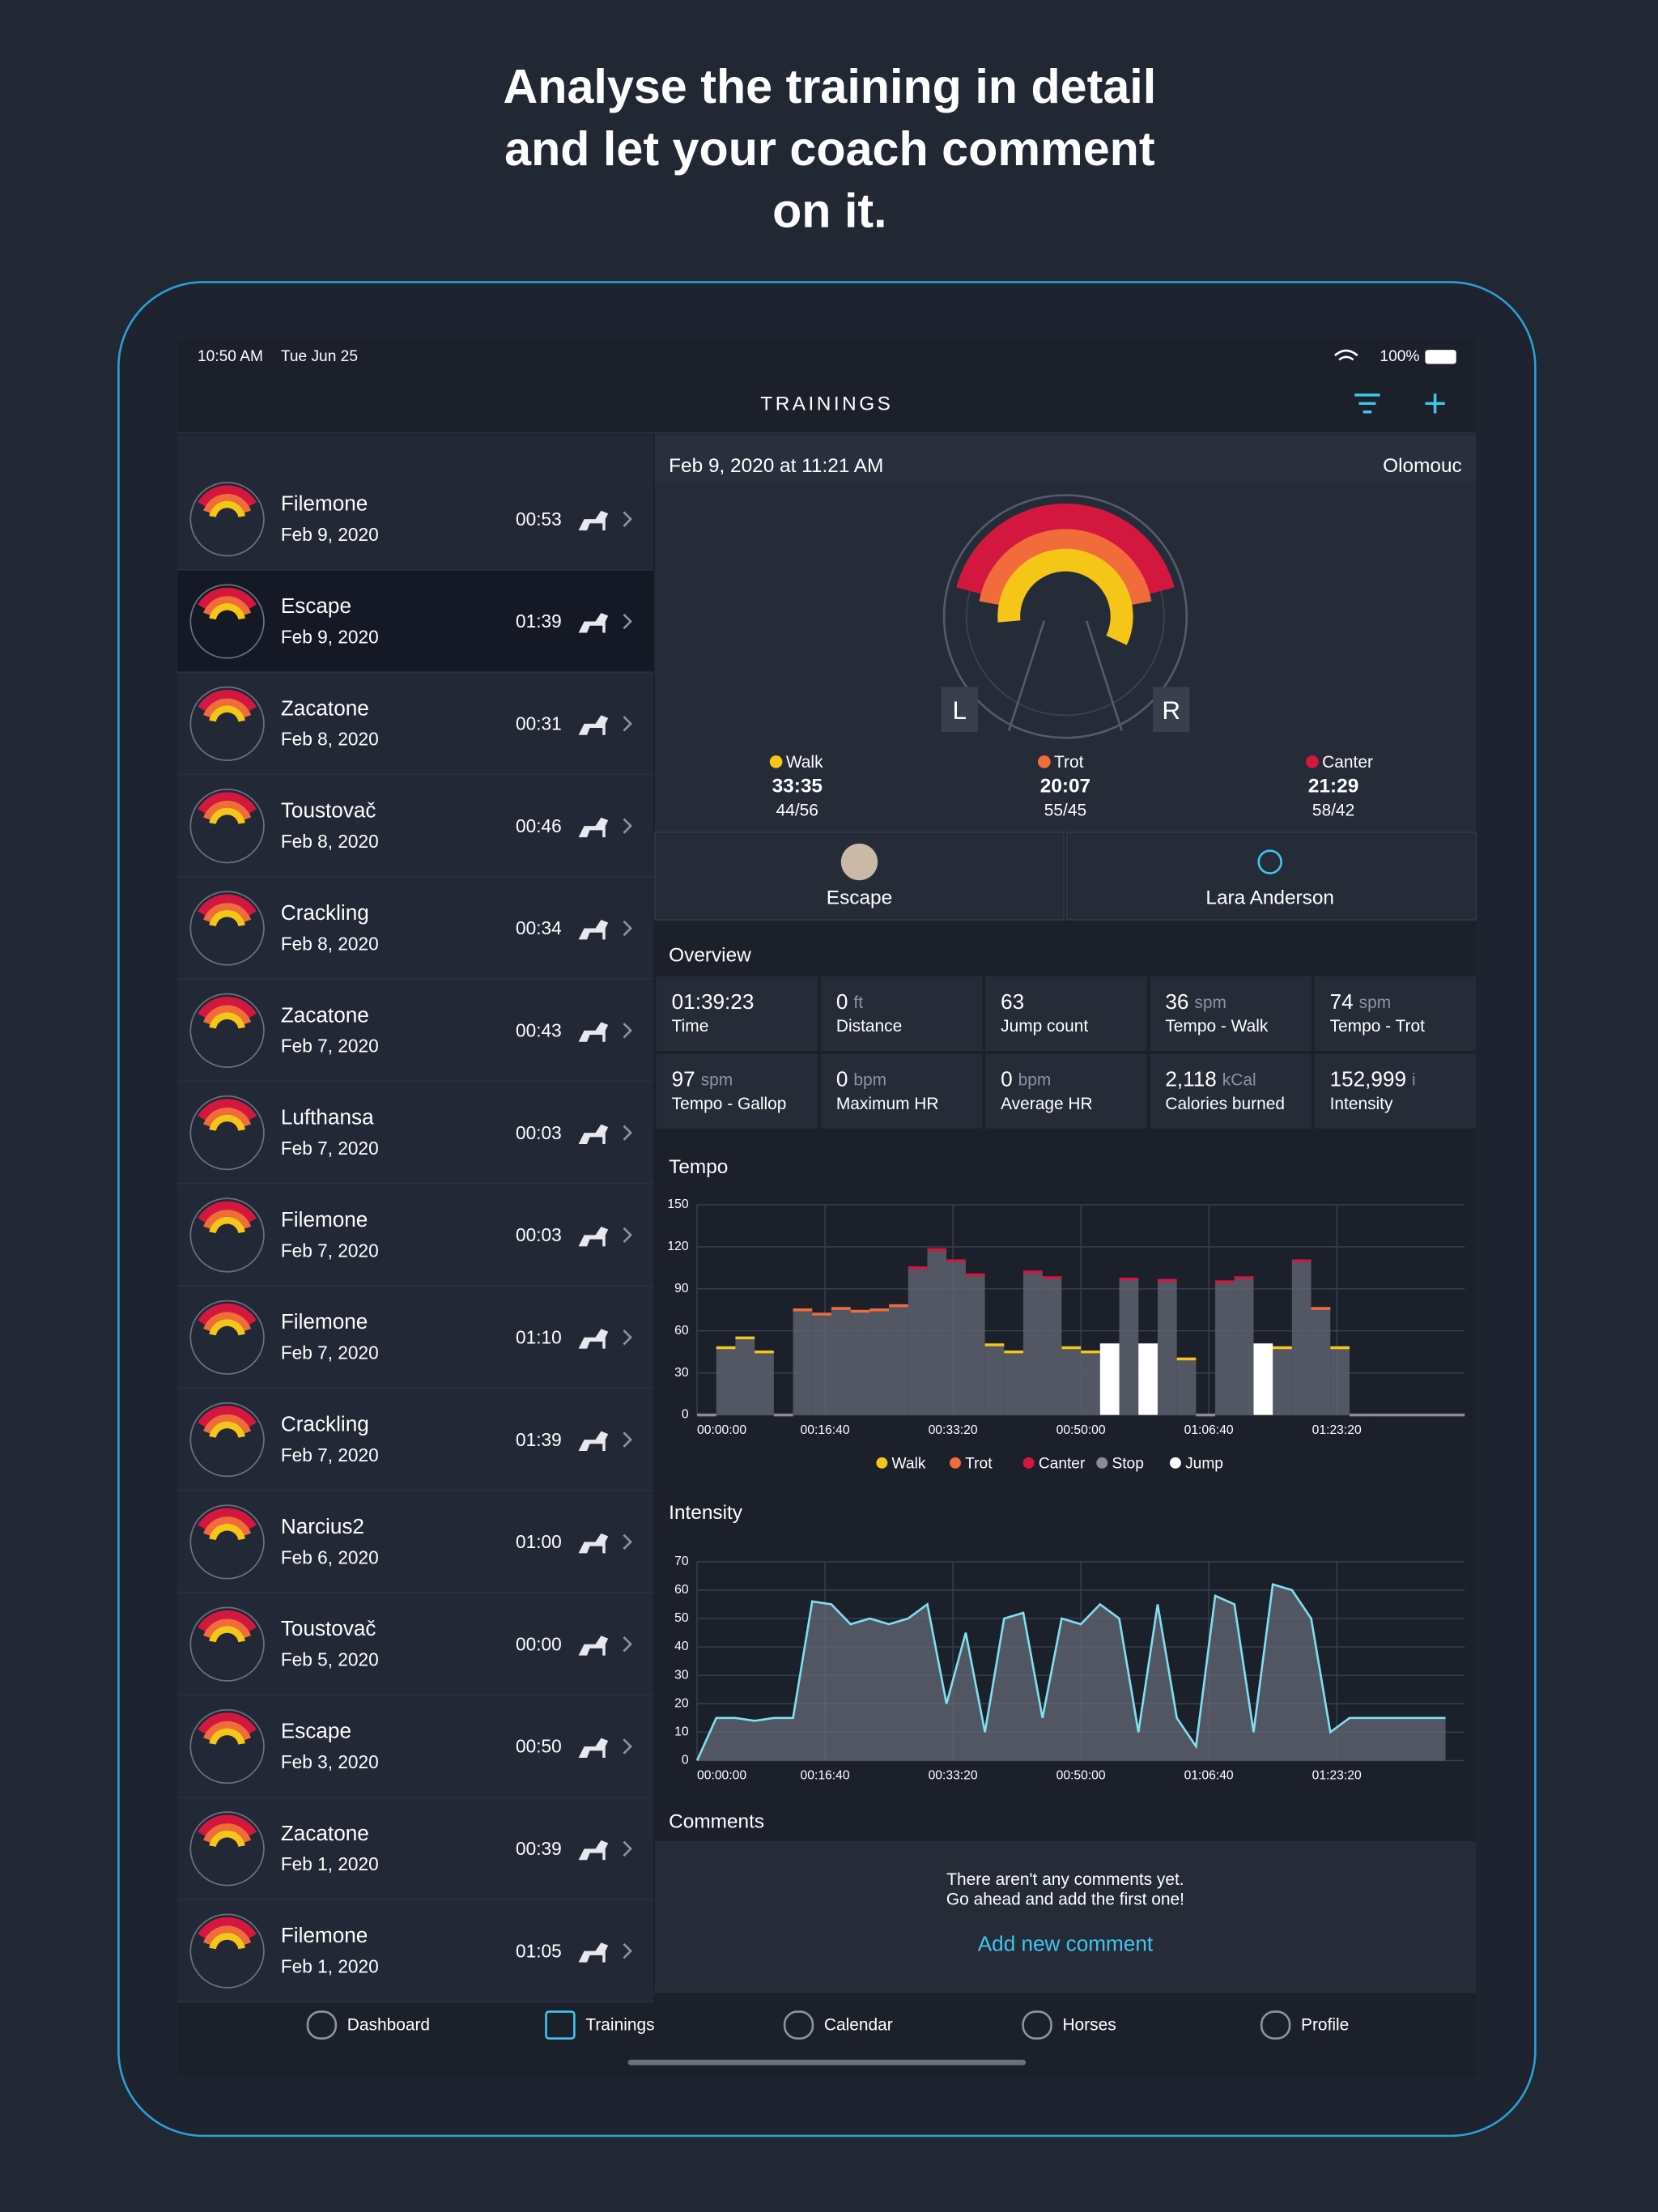 The image size is (1658, 2212). What do you see at coordinates (859, 898) in the screenshot?
I see `horse-name: Escape` at bounding box center [859, 898].